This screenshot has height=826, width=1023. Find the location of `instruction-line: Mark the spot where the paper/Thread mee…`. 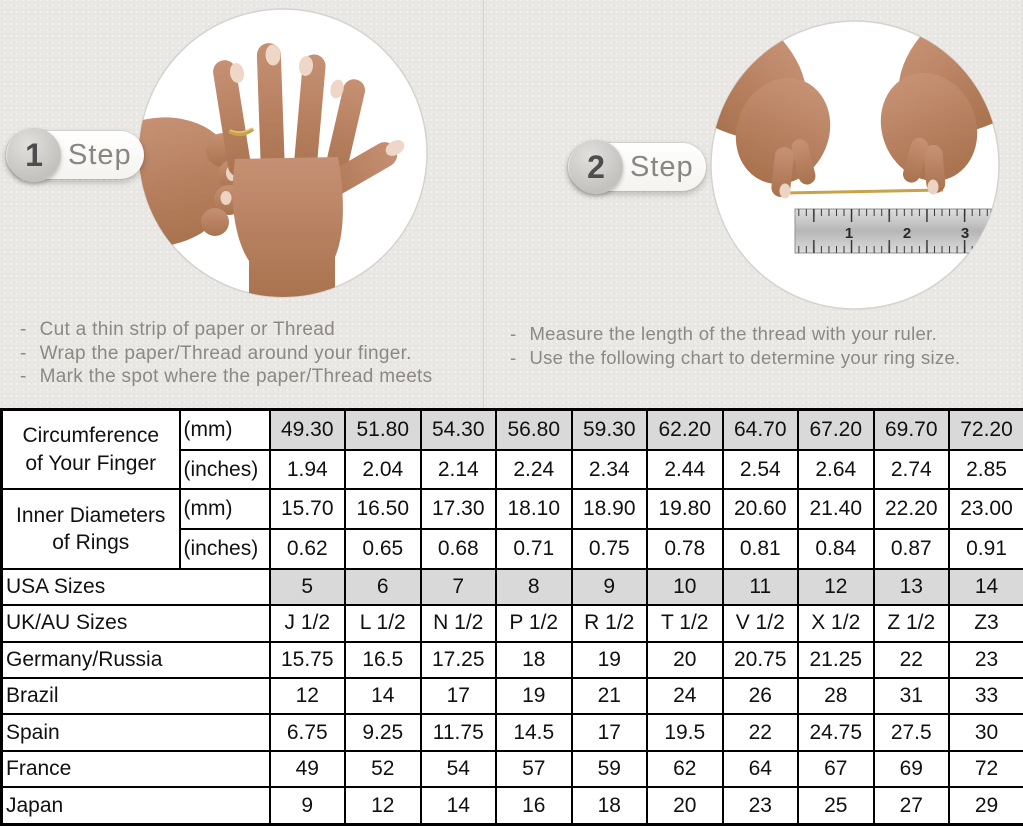

instruction-line: Mark the spot where the paper/Thread mee… is located at coordinates (226, 377).